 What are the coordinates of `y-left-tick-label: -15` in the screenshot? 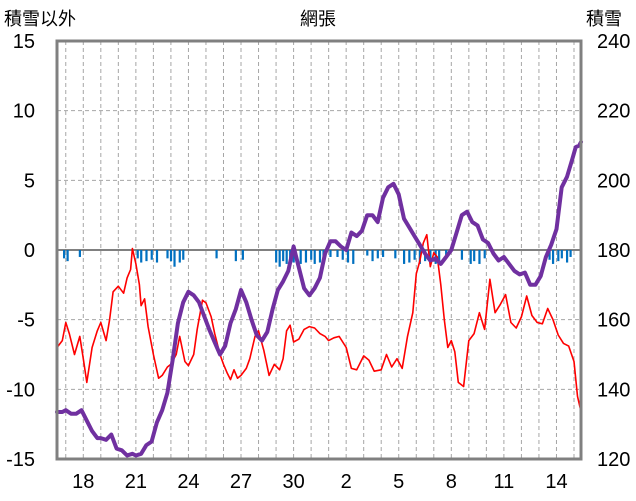 It's located at (20, 460).